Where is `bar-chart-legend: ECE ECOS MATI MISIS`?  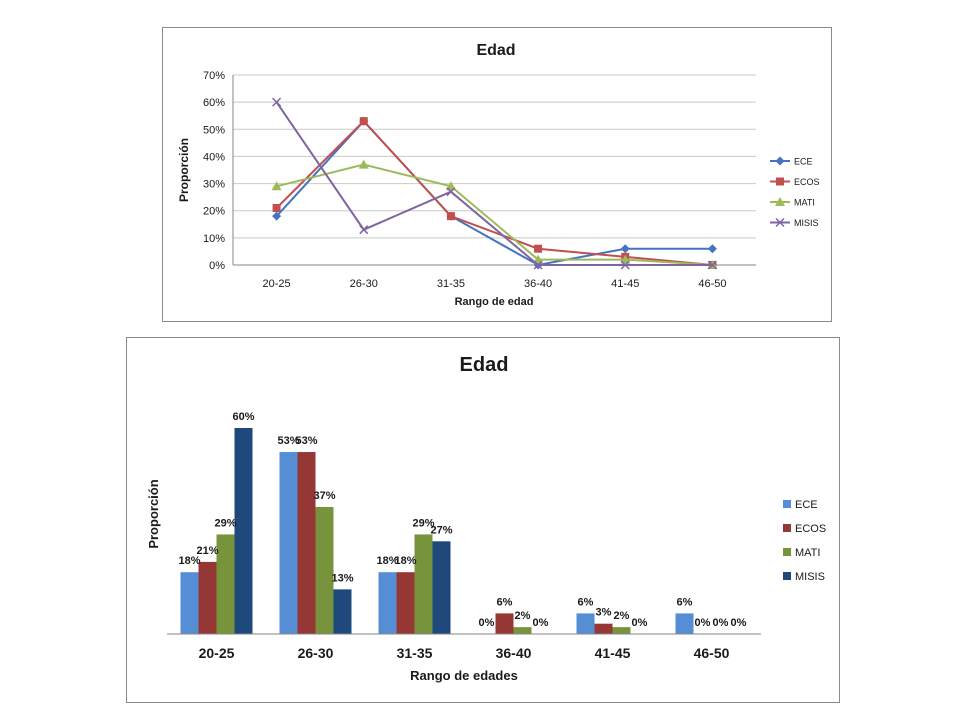
bar-chart-legend: ECE ECOS MATI MISIS is located at coordinates (804, 541).